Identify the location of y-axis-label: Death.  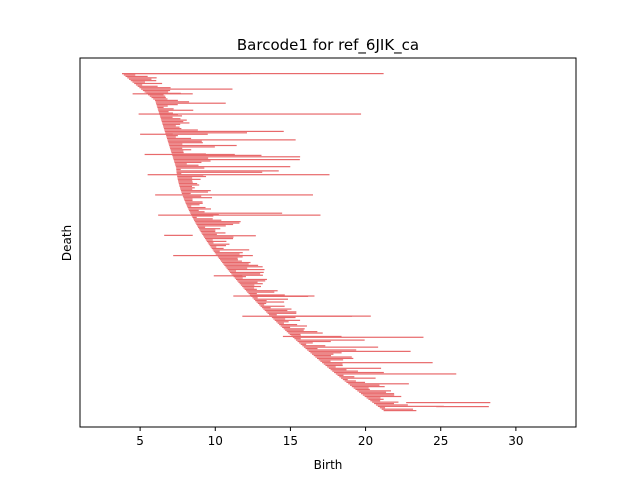
(67, 243).